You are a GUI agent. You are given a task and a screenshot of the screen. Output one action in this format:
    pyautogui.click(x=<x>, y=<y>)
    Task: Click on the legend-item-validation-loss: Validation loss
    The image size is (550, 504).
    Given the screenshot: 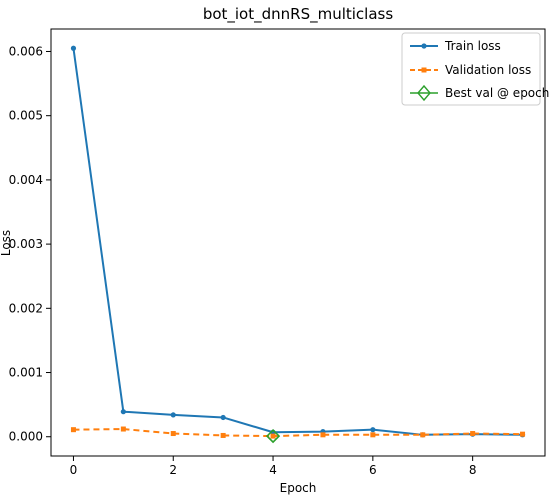 What is the action you would take?
    pyautogui.click(x=470, y=70)
    